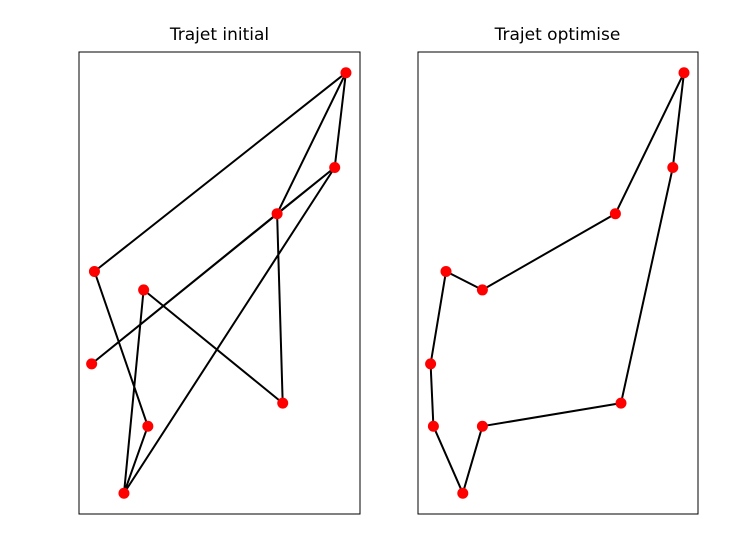  What do you see at coordinates (219, 35) in the screenshot?
I see `chart-title-initial: Trajet initial` at bounding box center [219, 35].